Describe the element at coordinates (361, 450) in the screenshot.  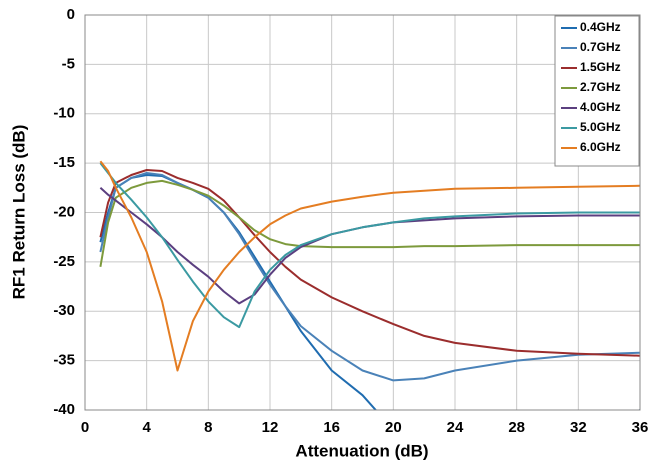
I see `x-axis-title: Attenuation (dB)` at that location.